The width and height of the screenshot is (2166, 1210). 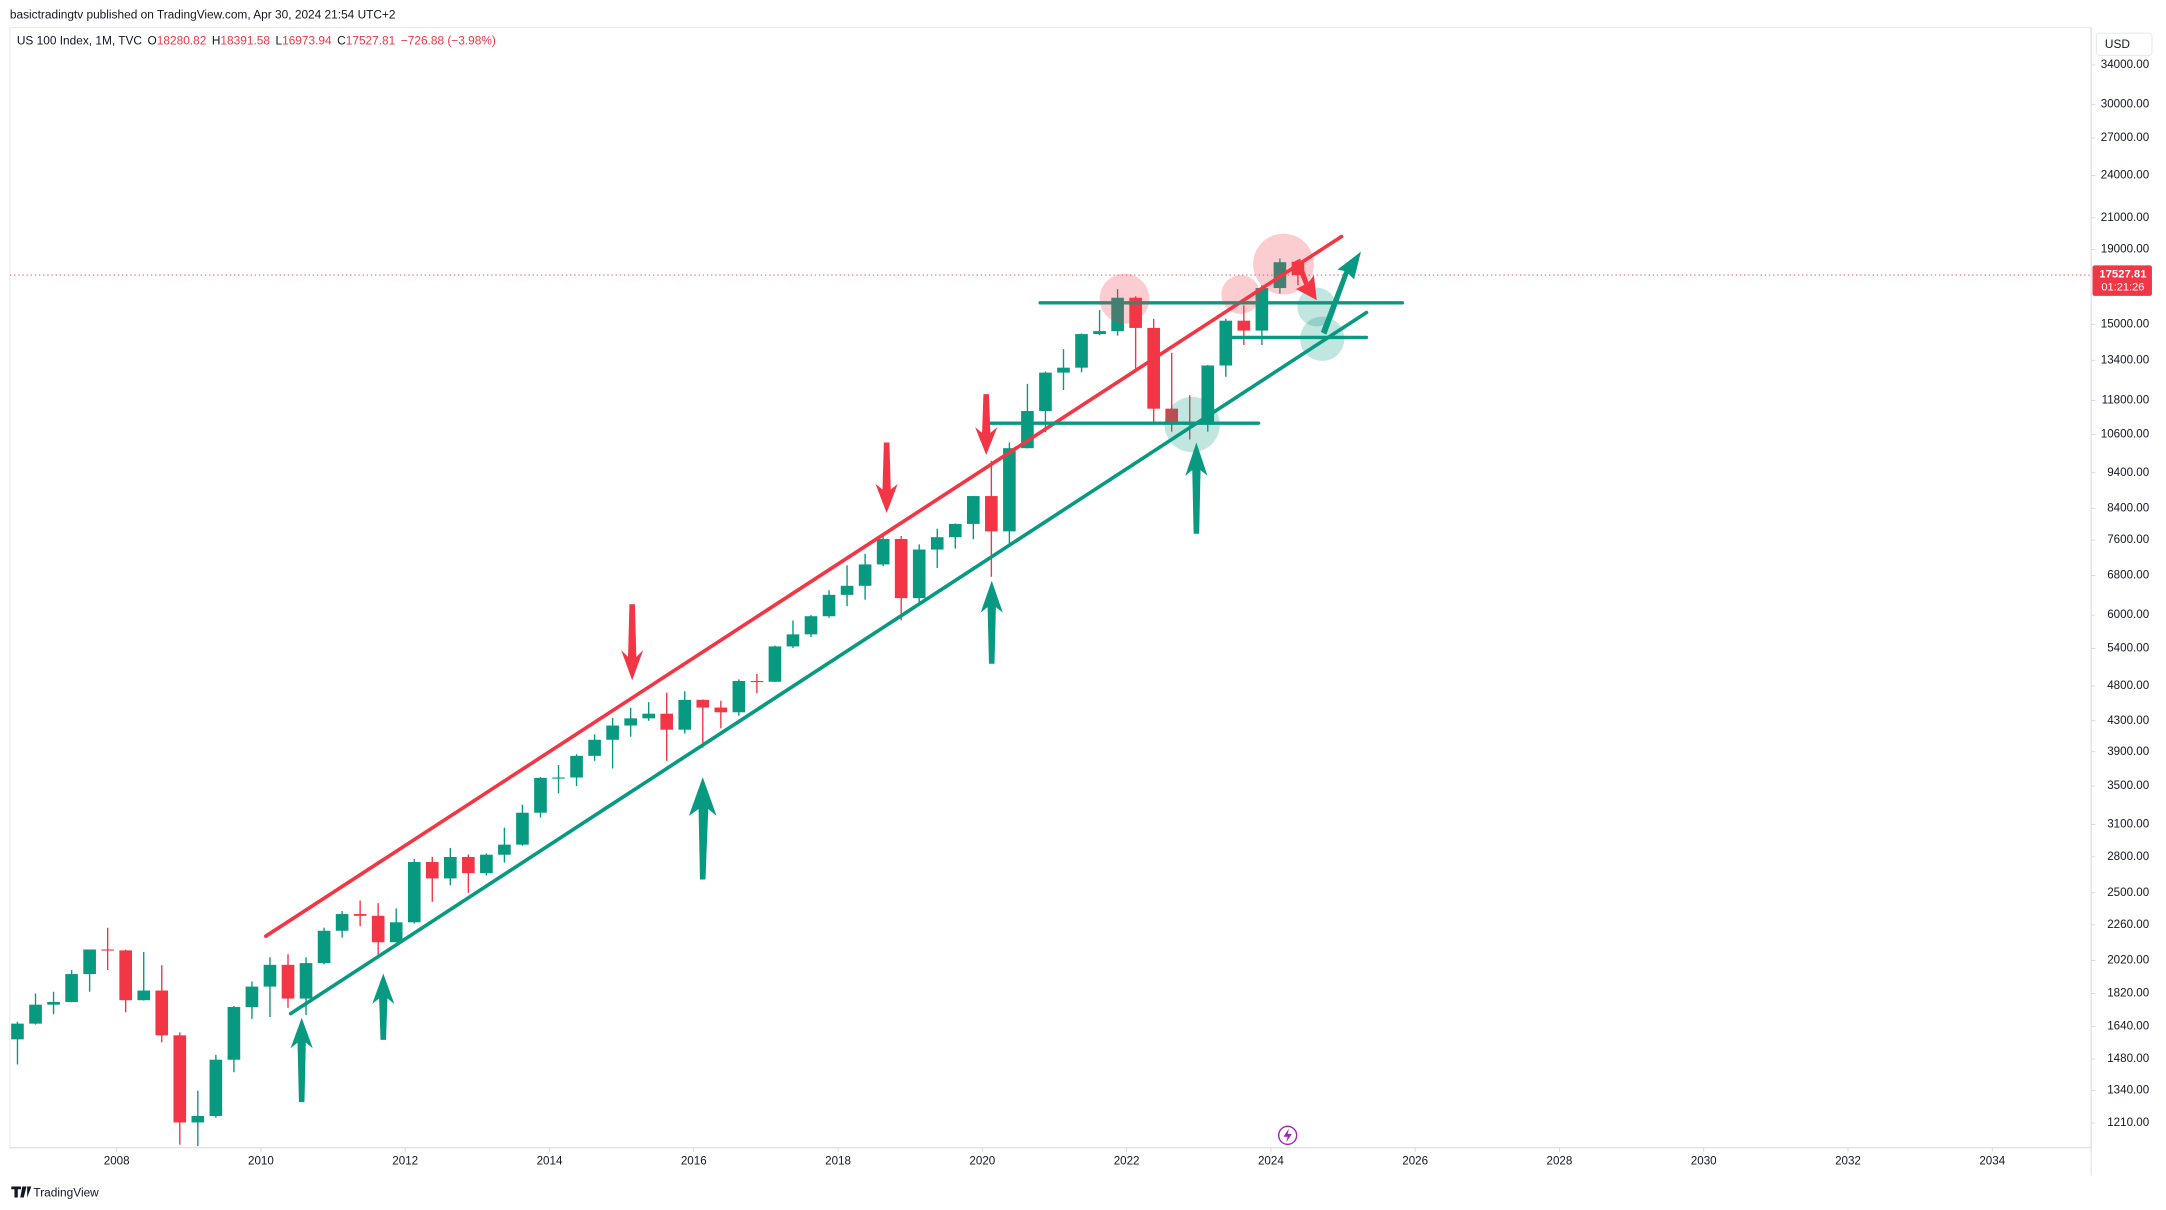 What do you see at coordinates (405, 1161) in the screenshot?
I see `x-tick-label: 2012` at bounding box center [405, 1161].